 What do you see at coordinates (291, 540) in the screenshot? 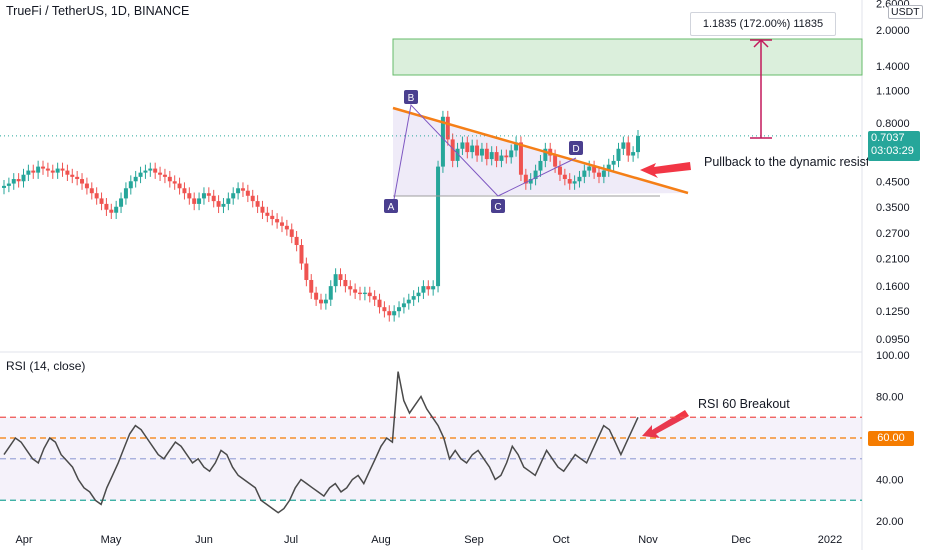
I see `time-tick-label: Jul` at bounding box center [291, 540].